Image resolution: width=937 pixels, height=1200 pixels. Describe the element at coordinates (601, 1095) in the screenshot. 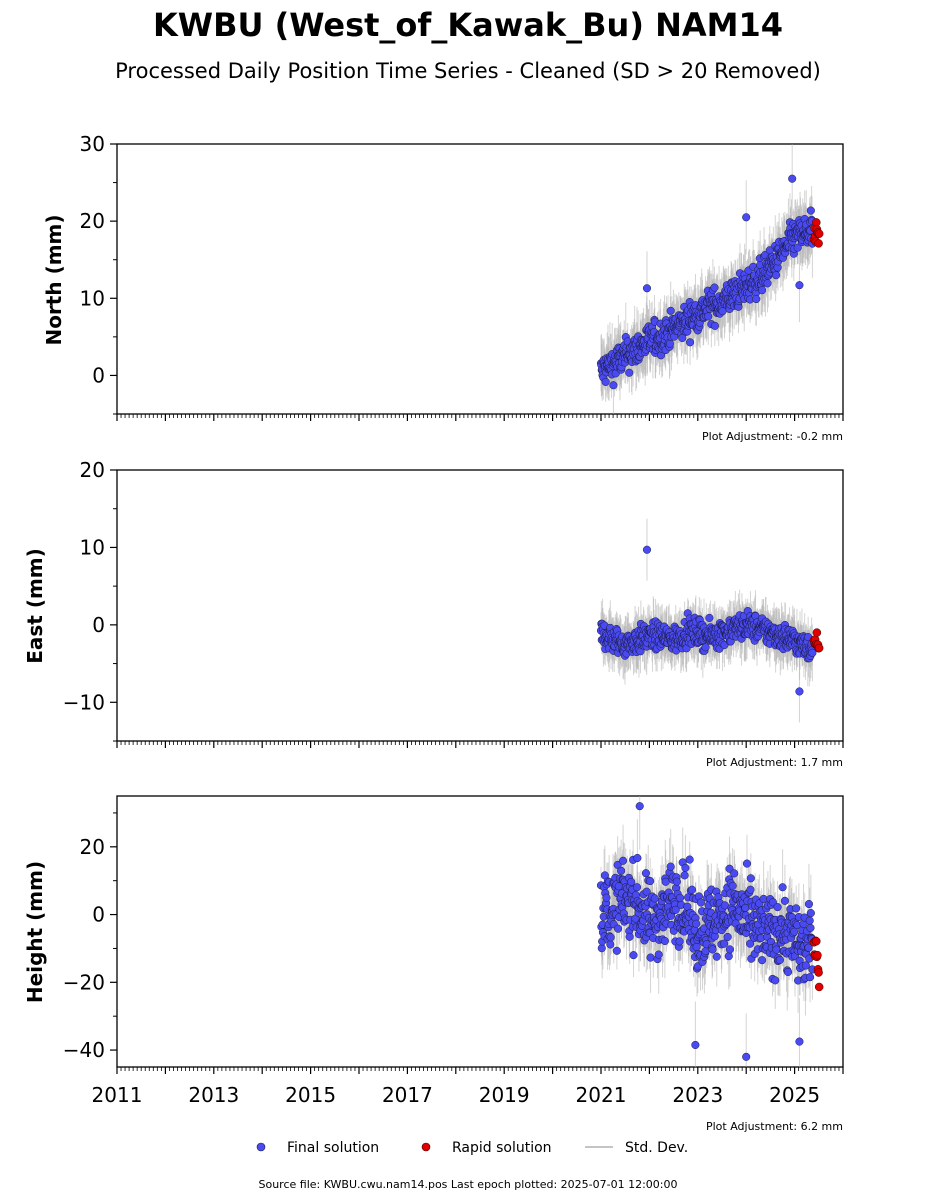

I see `x-tick-label: 2021` at that location.